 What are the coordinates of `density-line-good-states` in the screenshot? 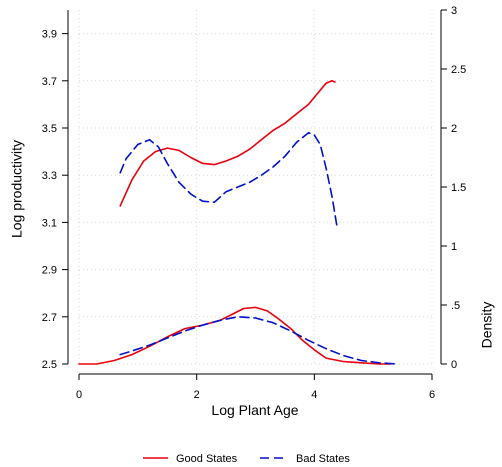 It's located at (235, 335).